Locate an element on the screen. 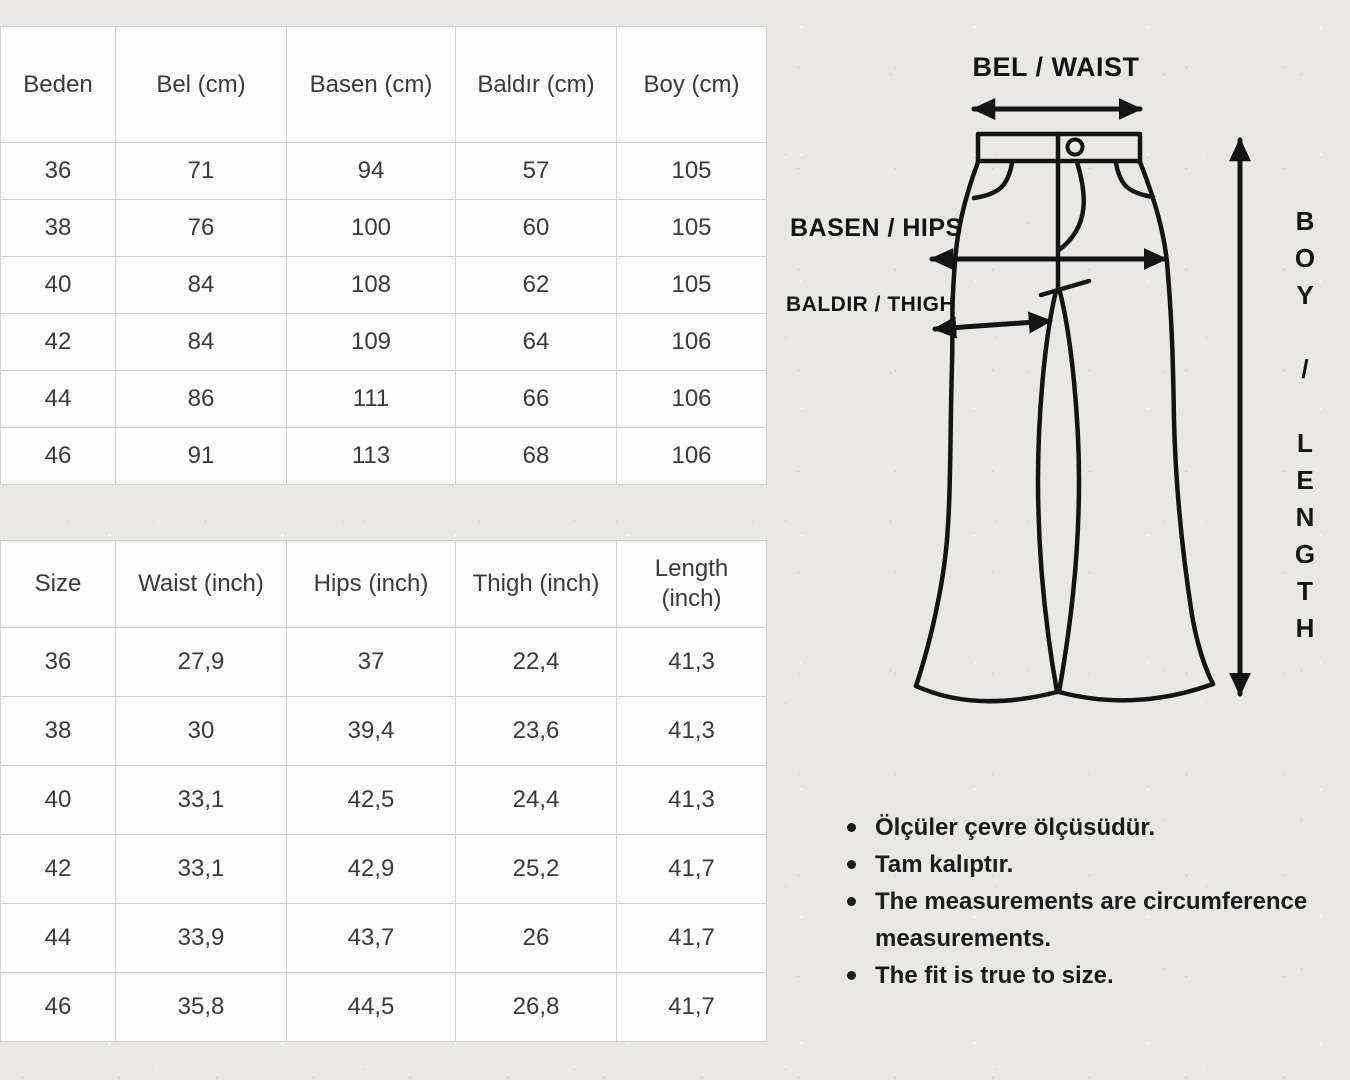  note-item: Ölçüler çevre ölçüsüdür. is located at coordinates (1082, 827).